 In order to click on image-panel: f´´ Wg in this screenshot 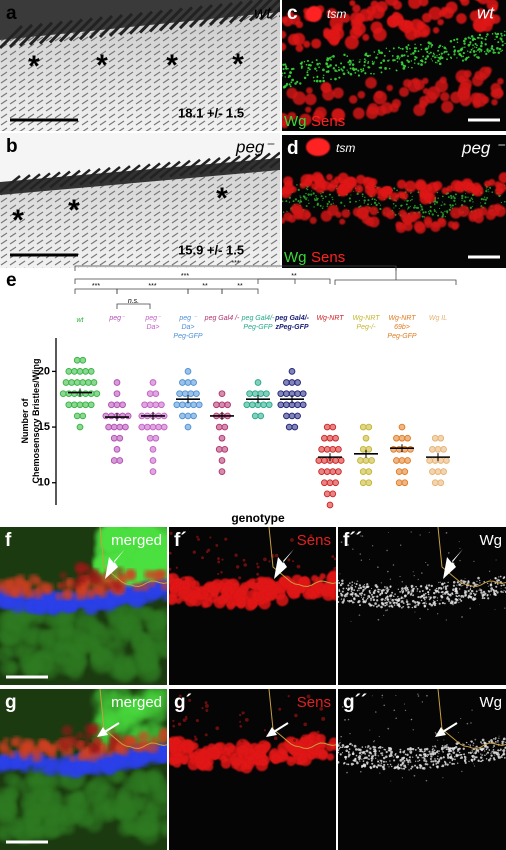, I will do `click(422, 606)`.